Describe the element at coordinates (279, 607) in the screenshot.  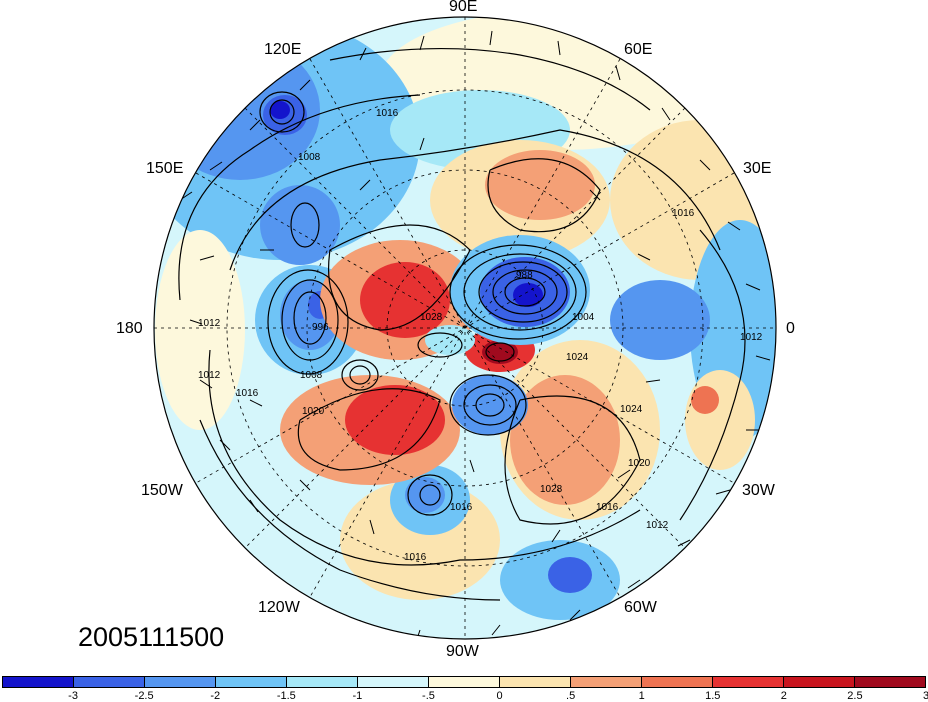
I see `lon-label-120w: 120W` at that location.